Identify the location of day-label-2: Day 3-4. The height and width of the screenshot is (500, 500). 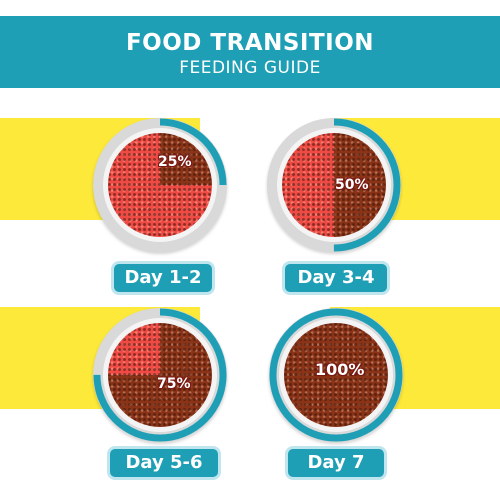
(336, 278).